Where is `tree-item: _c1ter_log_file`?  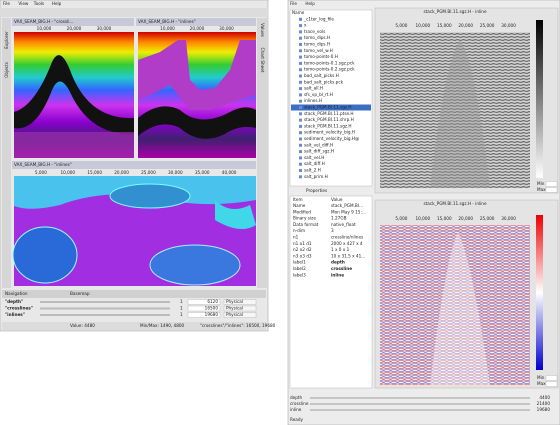
tree-item: _c1ter_log_file is located at coordinates (318, 18).